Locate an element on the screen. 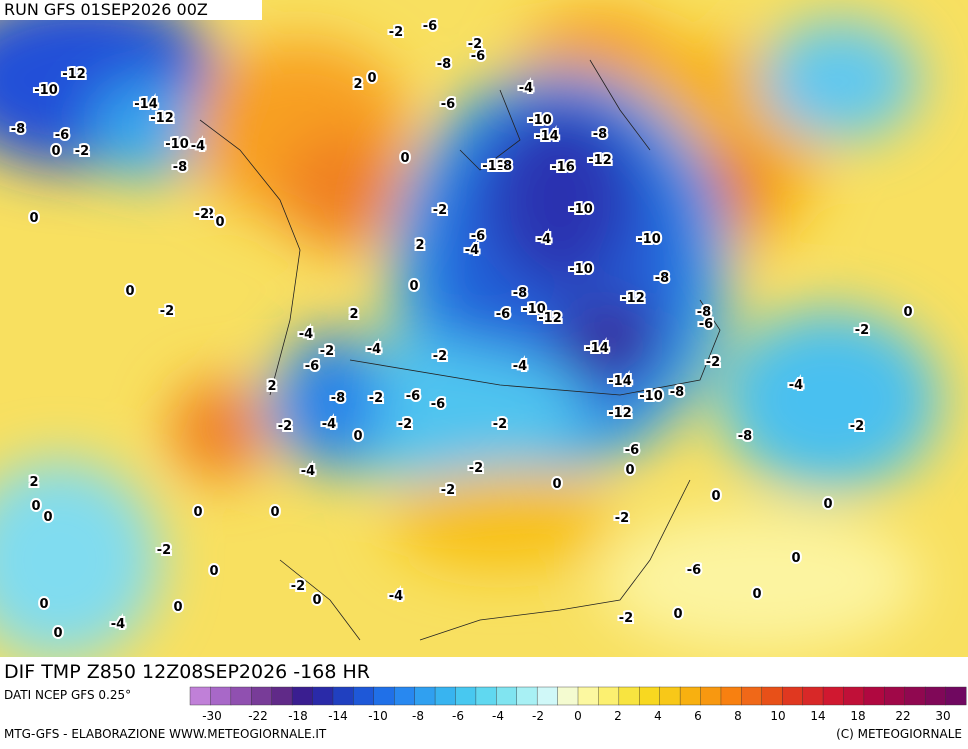 This screenshot has height=749, width=968. source-label: DATI NCEP GFS 0.25° is located at coordinates (67, 695).